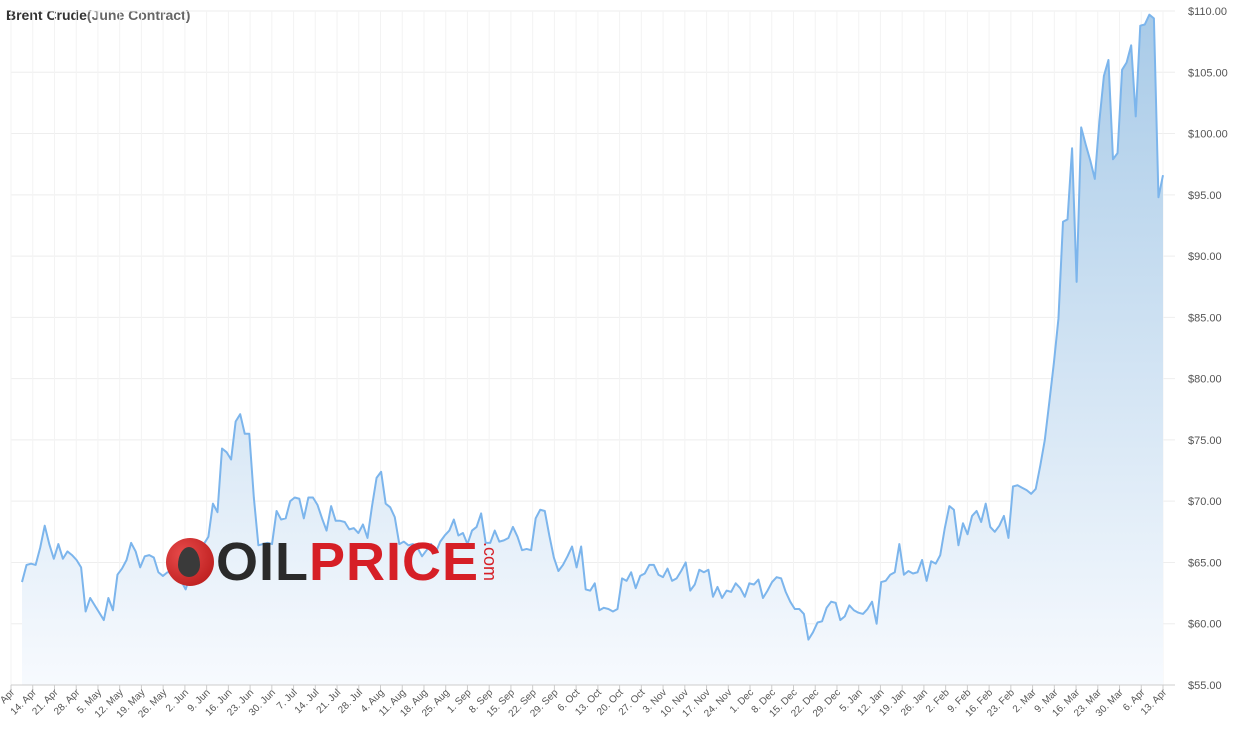 The height and width of the screenshot is (744, 1245). Describe the element at coordinates (1205, 502) in the screenshot. I see `y-tick-label: $70.00` at that location.